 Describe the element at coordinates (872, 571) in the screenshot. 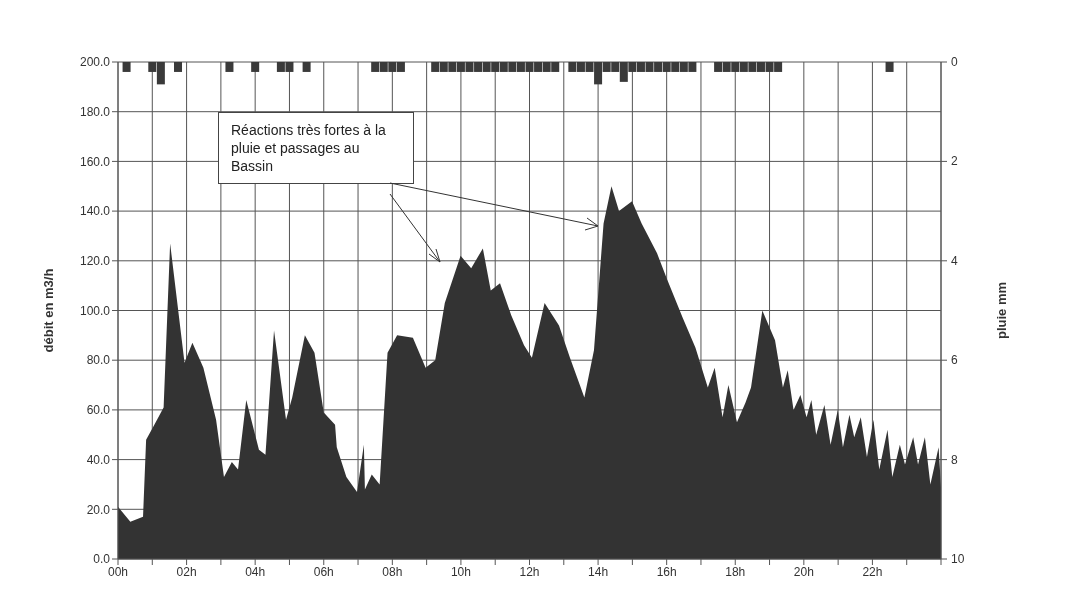

I see `x-tick-label: 22h` at that location.